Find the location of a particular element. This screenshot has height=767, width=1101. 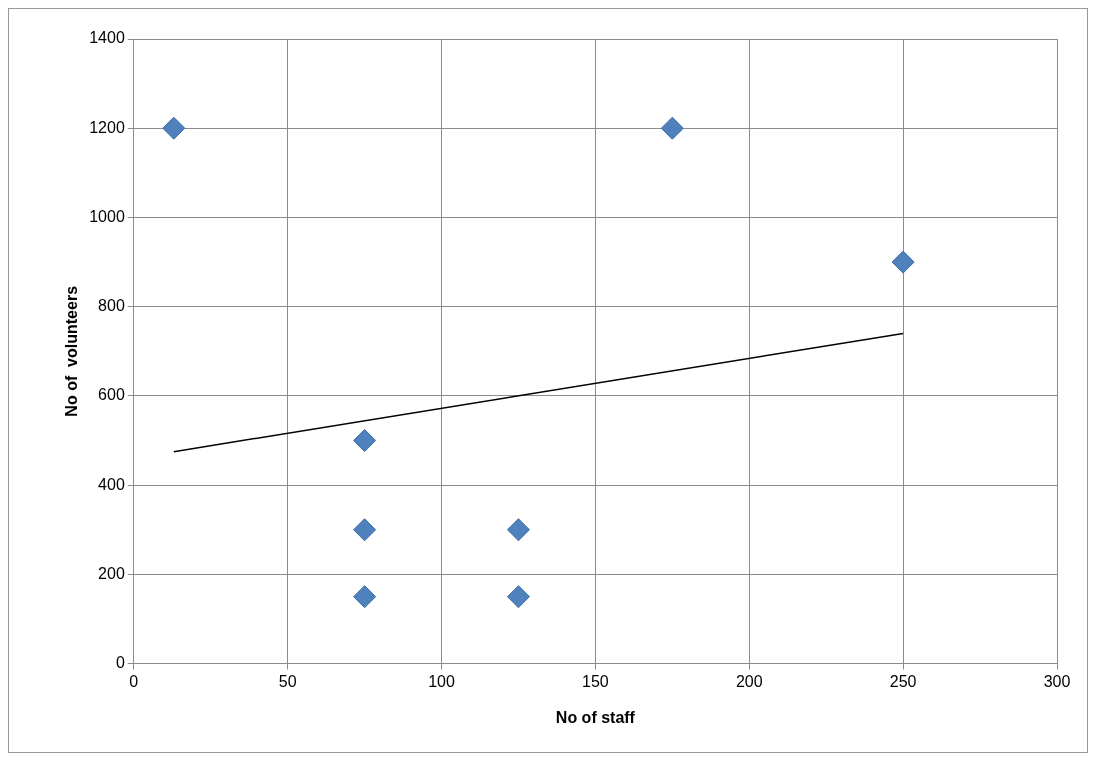

x-tick-label: 150 is located at coordinates (595, 681).